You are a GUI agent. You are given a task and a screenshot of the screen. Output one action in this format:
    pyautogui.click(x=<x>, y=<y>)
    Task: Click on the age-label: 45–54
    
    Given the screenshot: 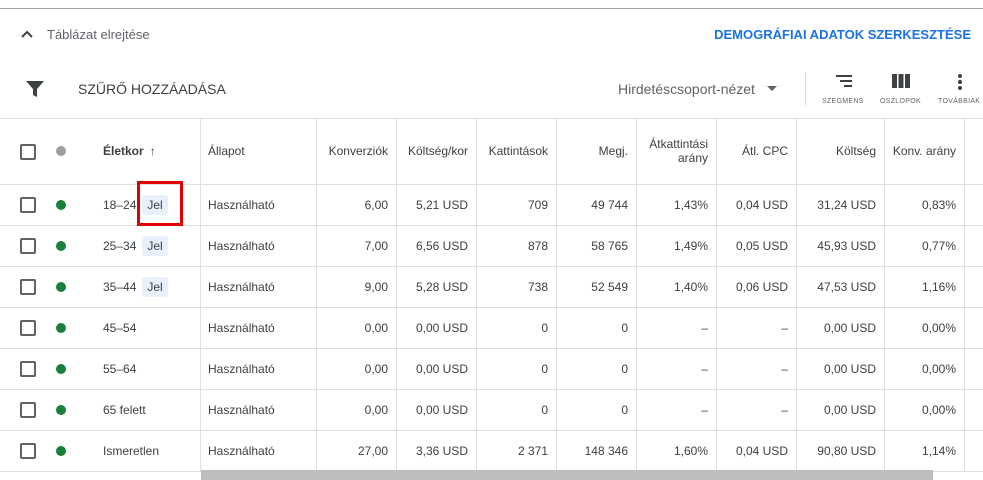 What is the action you would take?
    pyautogui.click(x=120, y=327)
    